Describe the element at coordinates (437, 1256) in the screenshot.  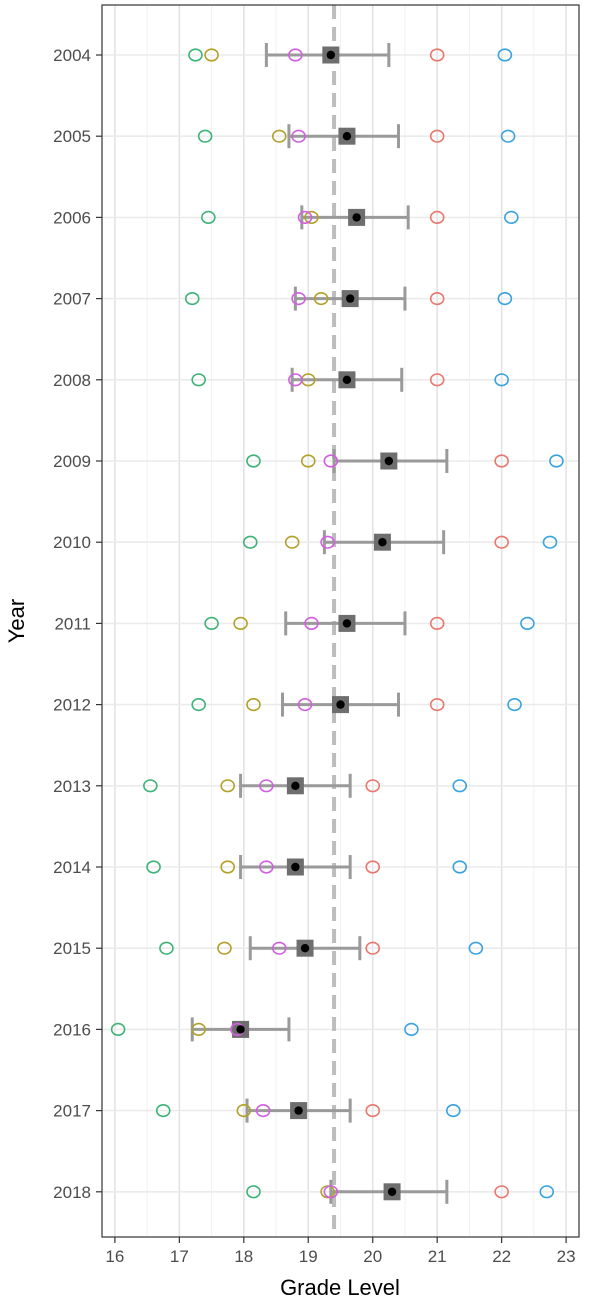
I see `x-tick-label: 21` at that location.